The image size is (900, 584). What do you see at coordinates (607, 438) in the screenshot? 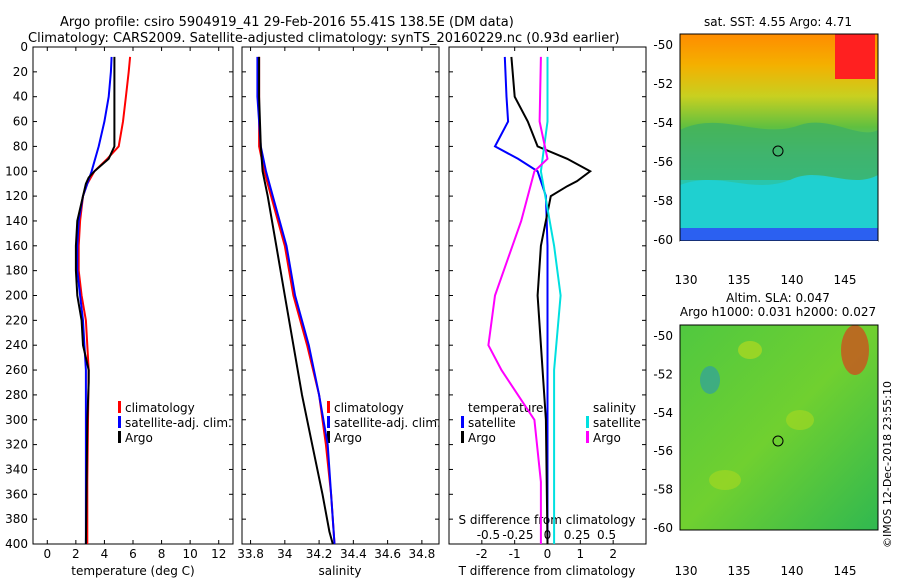
I see `legend-label-s-argo: Argo` at bounding box center [607, 438].